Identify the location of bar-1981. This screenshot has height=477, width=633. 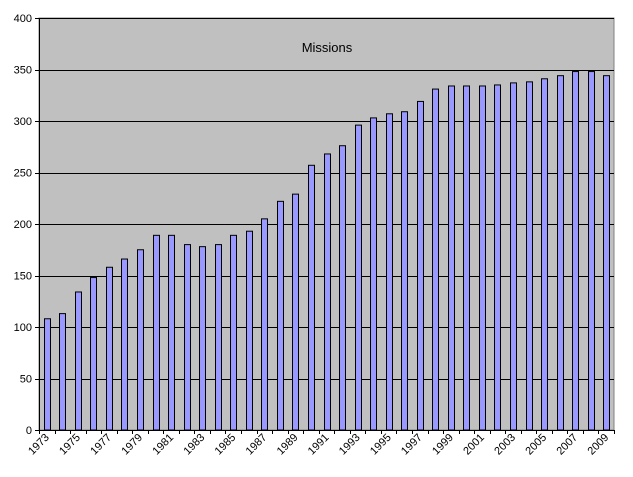
(171, 332).